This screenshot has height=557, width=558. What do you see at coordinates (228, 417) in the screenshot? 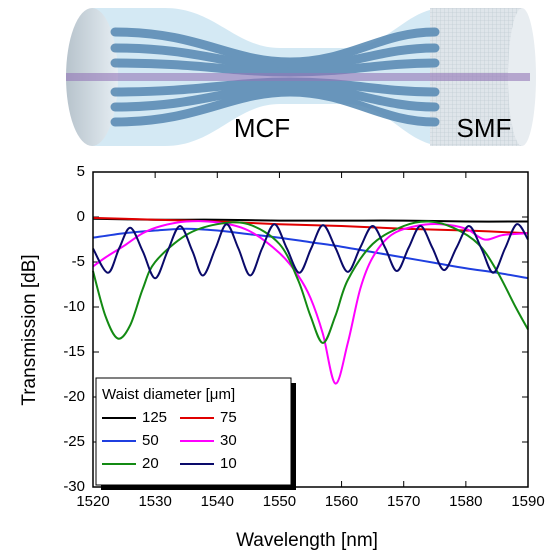
I see `legend-label: 75` at bounding box center [228, 417].